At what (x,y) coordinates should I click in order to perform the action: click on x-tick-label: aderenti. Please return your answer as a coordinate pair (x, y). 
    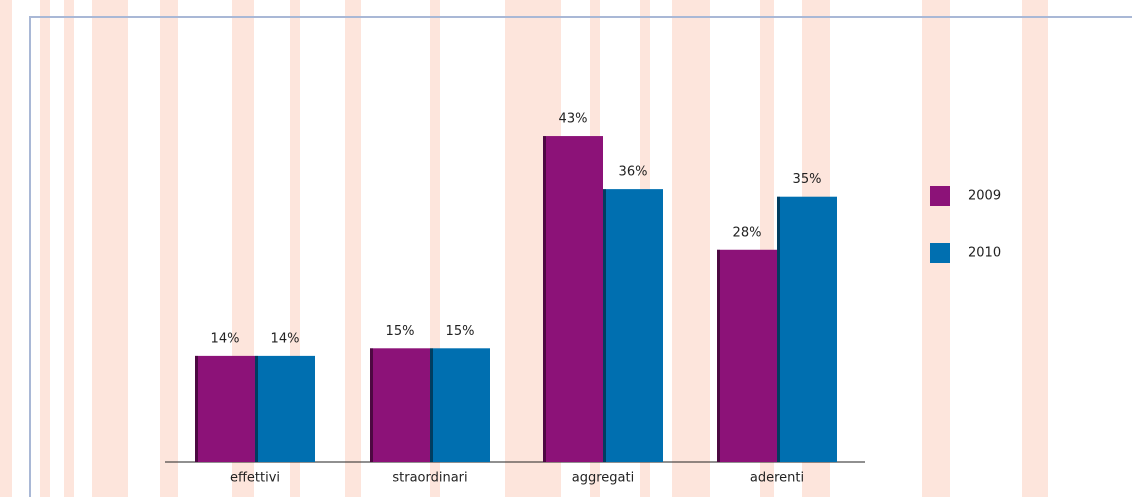
    Looking at the image, I should click on (777, 478).